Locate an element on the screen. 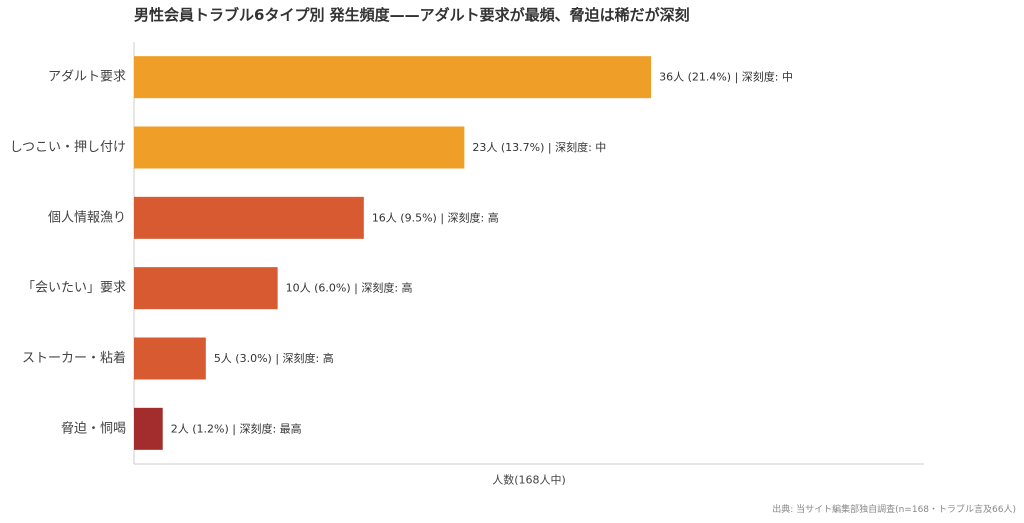 This screenshot has width=1024, height=523. chart-title: 男性会員トラブル6タイプ別 発生頻度——アダルト要求が最頻、脅迫は稀だが深刻 is located at coordinates (412, 15).